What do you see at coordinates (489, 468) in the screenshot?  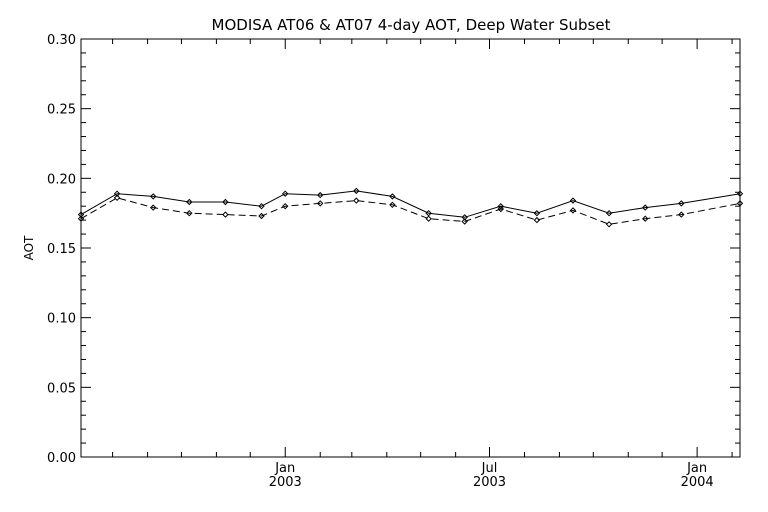 I see `x-tick-month-label: Jul` at bounding box center [489, 468].